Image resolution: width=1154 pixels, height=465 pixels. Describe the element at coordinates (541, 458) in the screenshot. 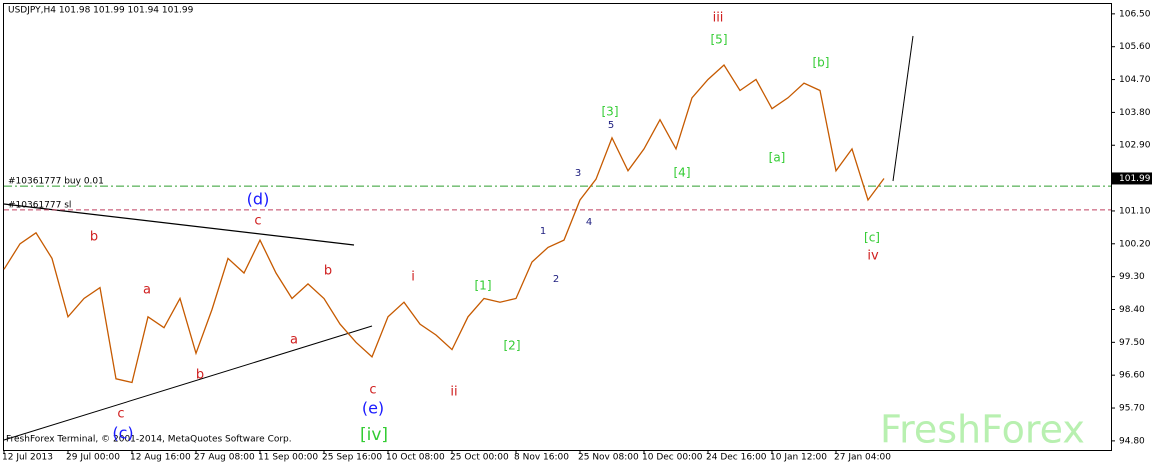

I see `x-tick-label: 8 Nov 16:00` at that location.